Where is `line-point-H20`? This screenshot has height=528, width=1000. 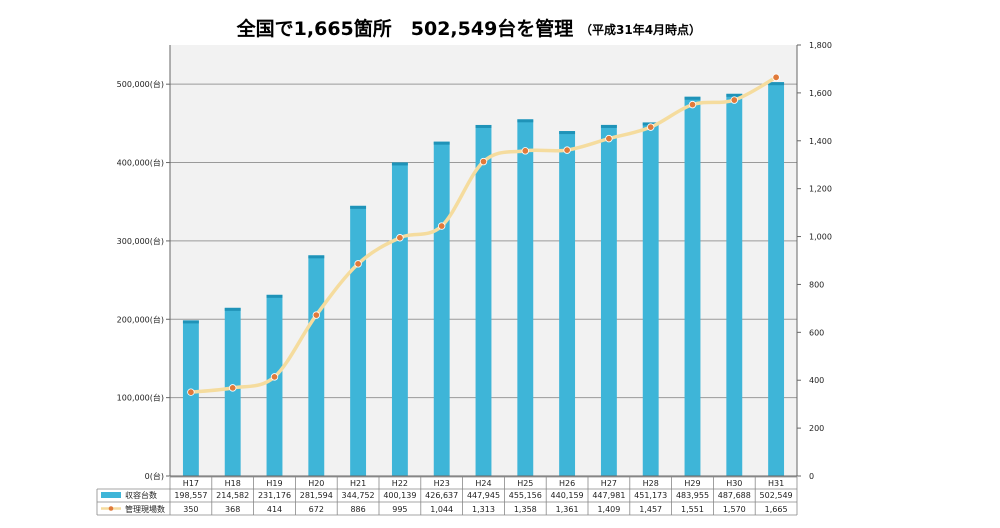
line-point-H20 is located at coordinates (316, 315).